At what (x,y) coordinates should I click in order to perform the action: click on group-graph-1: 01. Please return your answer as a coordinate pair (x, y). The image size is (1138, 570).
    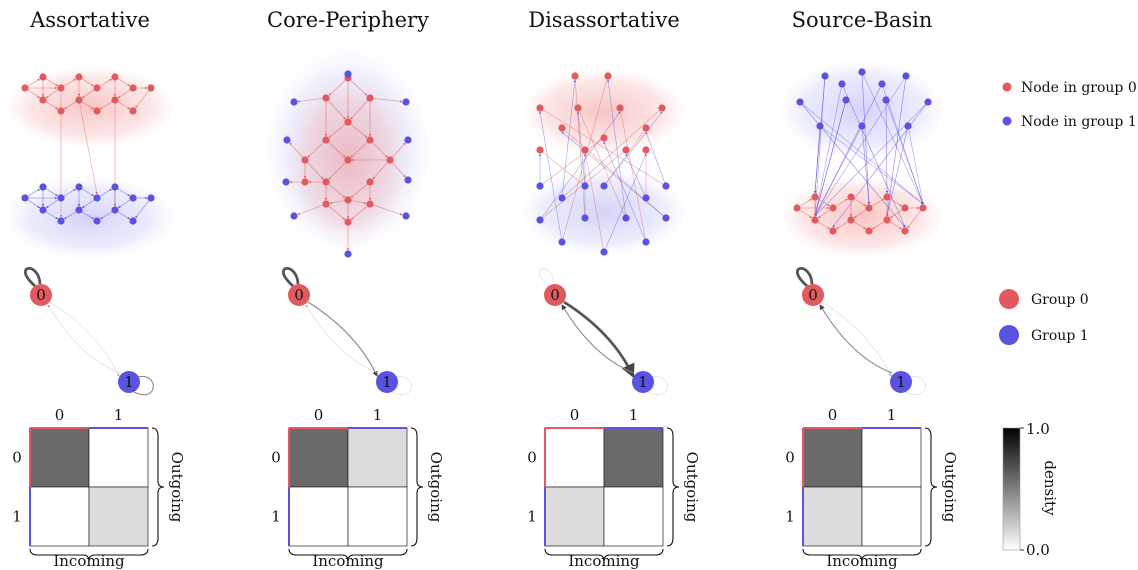
    Looking at the image, I should click on (346, 331).